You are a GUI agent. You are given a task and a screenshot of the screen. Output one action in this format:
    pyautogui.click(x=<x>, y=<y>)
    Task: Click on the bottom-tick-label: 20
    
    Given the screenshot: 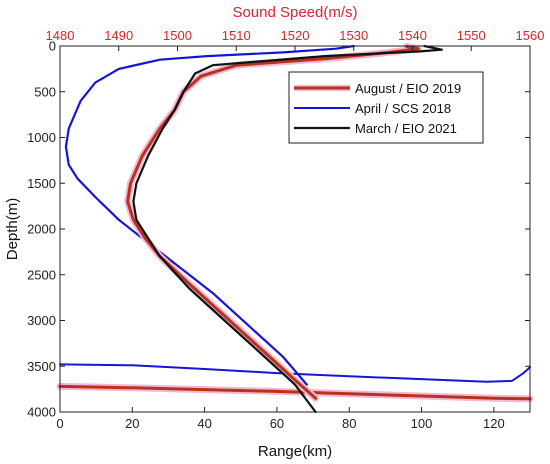 What is the action you would take?
    pyautogui.click(x=132, y=423)
    